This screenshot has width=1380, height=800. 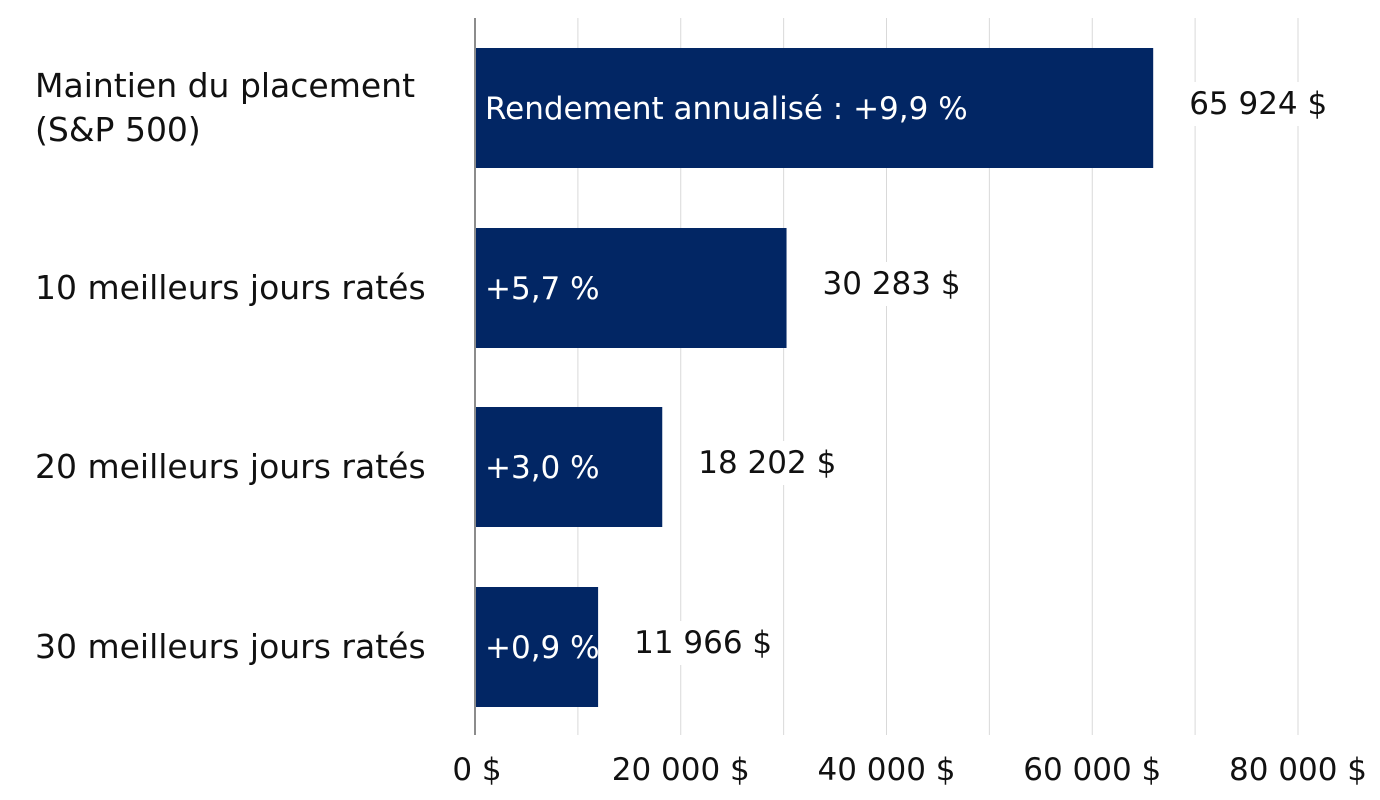 I want to click on value-label-2: 30 283 $, so click(x=892, y=284).